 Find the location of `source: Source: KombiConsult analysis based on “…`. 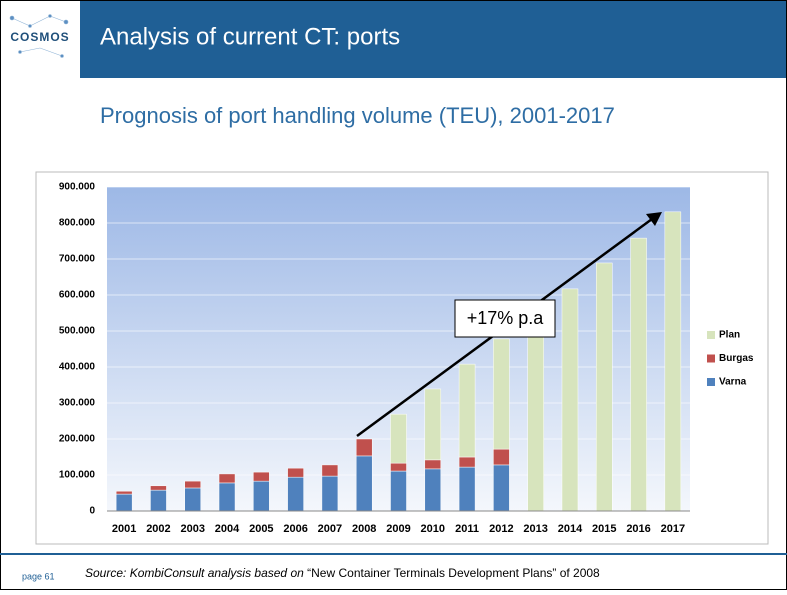

source: Source: KombiConsult analysis based on “… is located at coordinates (342, 573).